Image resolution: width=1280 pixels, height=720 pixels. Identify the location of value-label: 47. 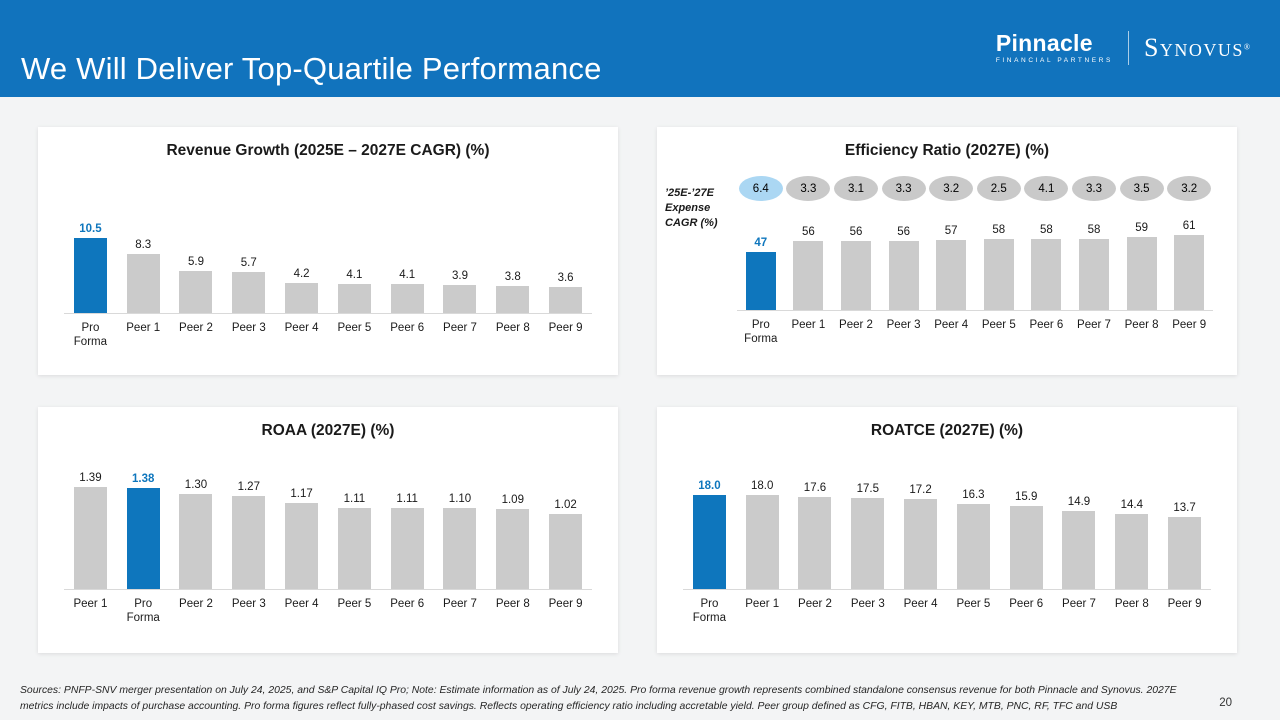
(761, 243).